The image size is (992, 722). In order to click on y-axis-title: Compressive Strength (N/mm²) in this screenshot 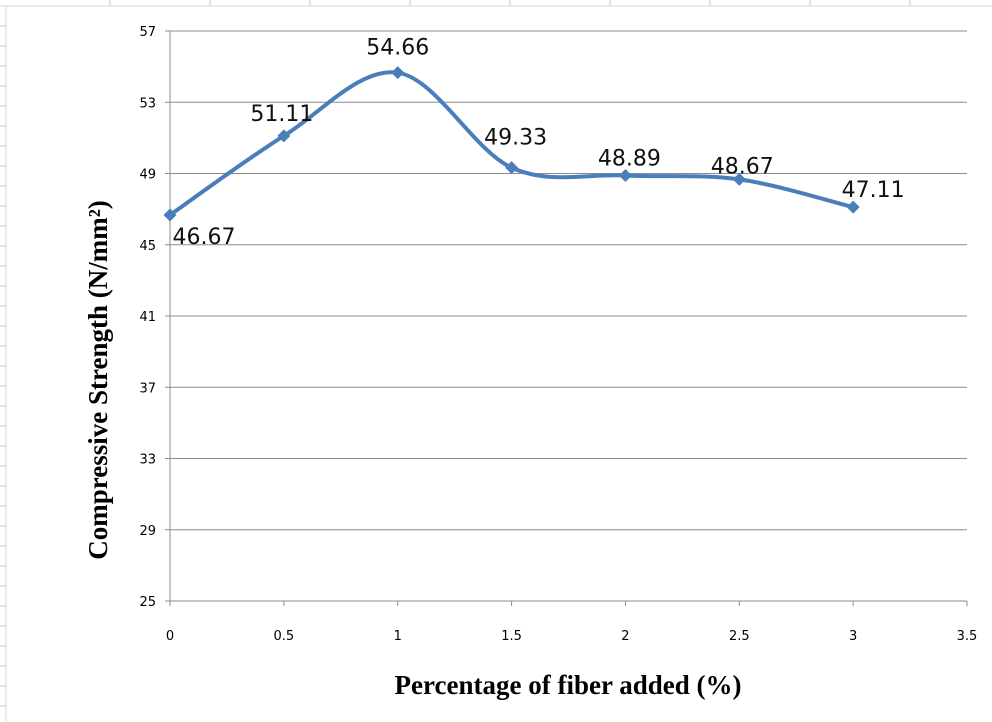, I will do `click(98, 380)`.